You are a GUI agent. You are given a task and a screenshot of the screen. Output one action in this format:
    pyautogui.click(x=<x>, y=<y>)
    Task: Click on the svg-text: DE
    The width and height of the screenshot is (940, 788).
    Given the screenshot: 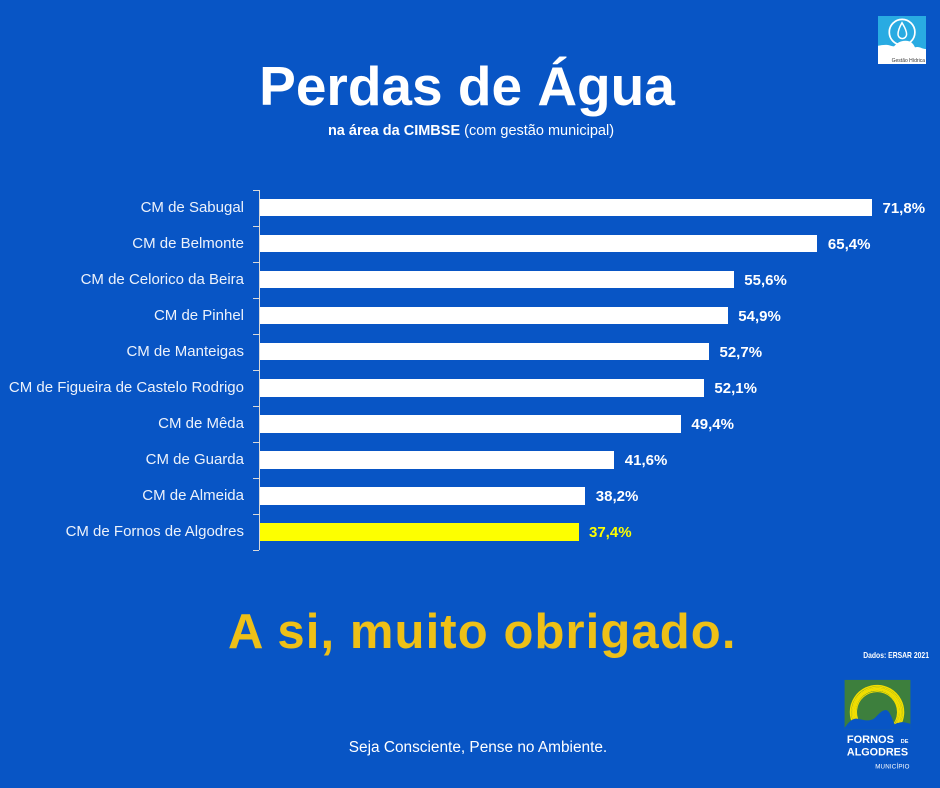 What is the action you would take?
    pyautogui.click(x=905, y=742)
    